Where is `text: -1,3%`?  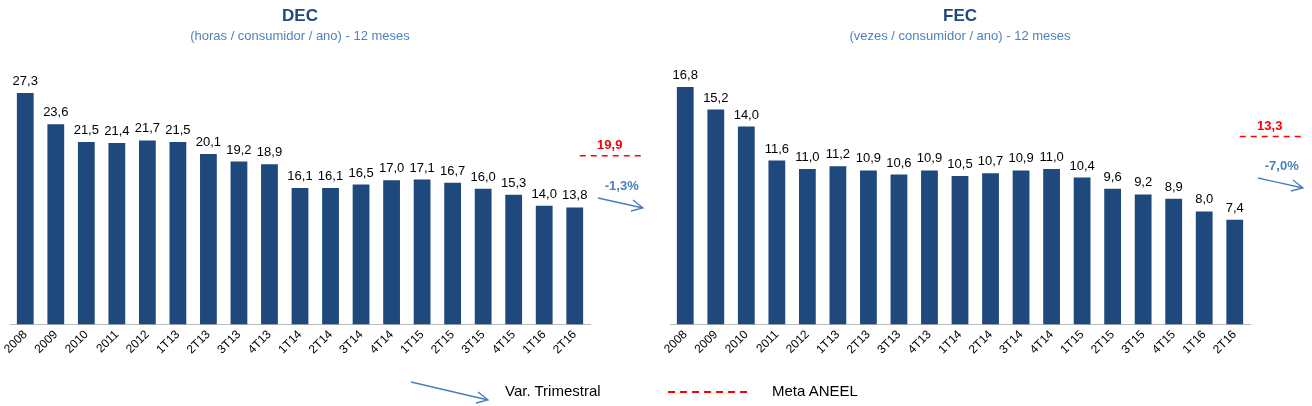
text: -1,3% is located at coordinates (621, 185).